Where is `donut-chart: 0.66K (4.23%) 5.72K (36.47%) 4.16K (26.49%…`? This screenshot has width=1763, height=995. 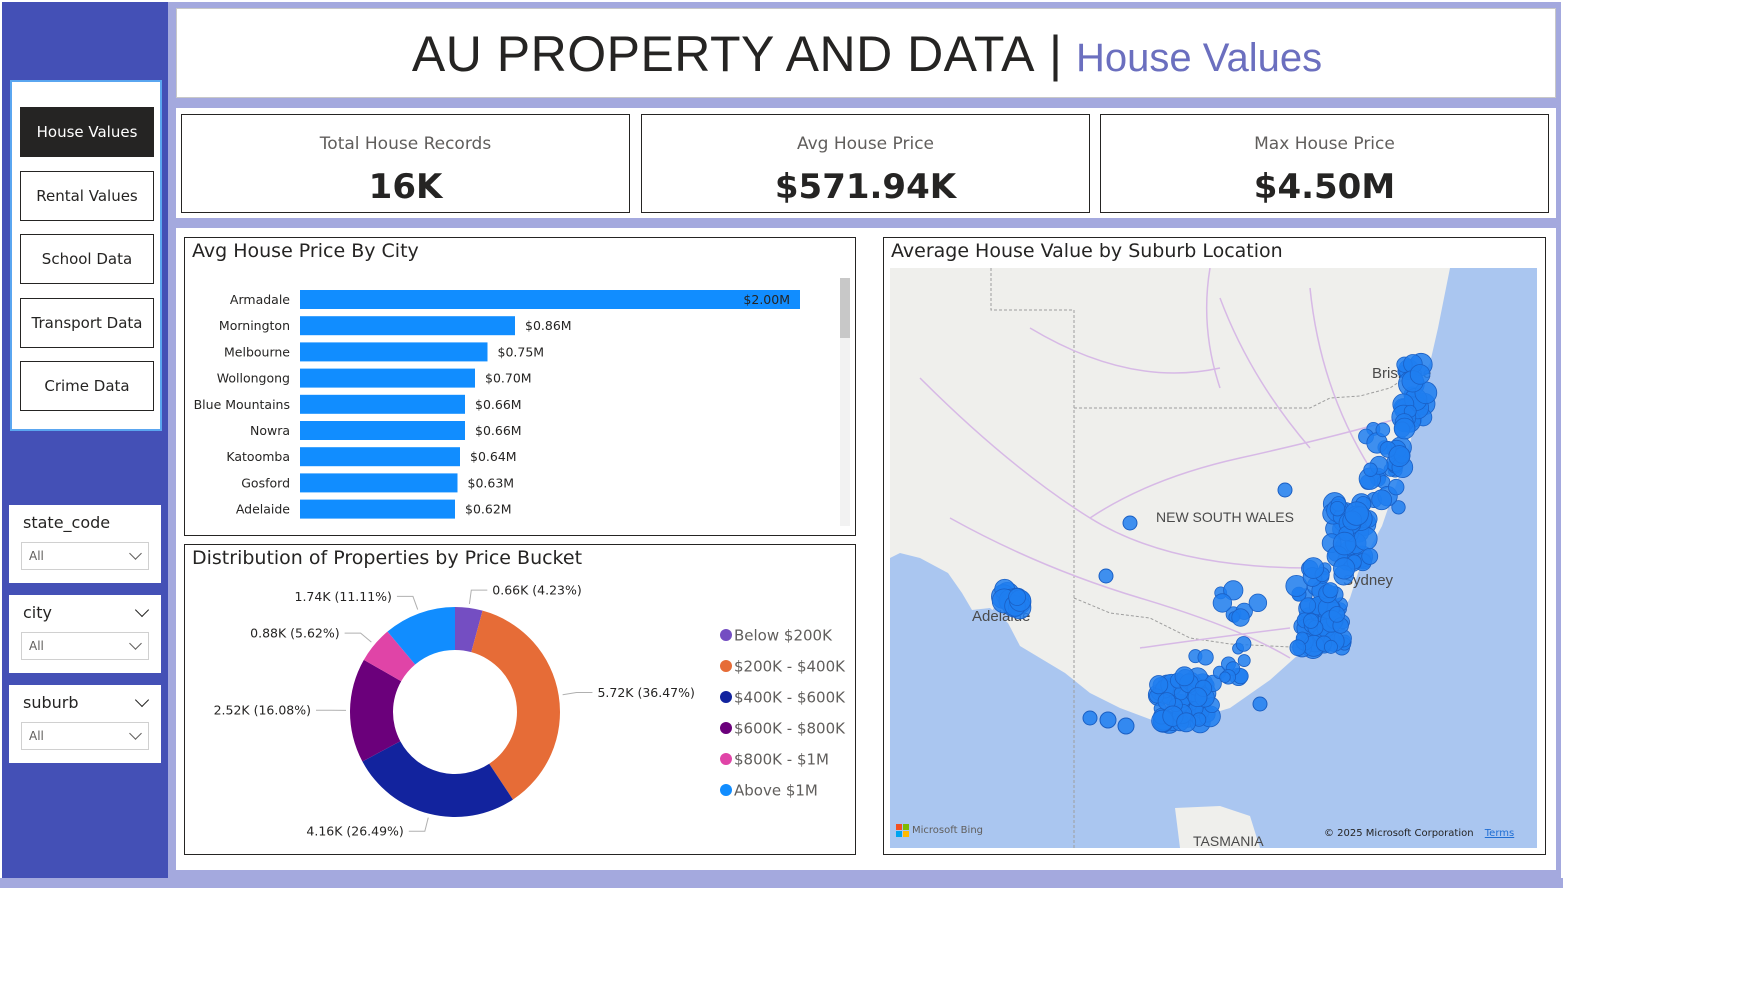
donut-chart: 0.66K (4.23%) 5.72K (36.47%) 4.16K (26.49%… is located at coordinates (530, 711).